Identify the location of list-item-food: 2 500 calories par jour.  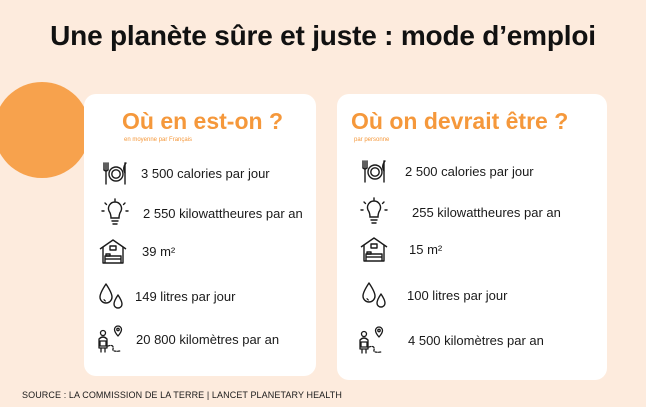
(472, 173).